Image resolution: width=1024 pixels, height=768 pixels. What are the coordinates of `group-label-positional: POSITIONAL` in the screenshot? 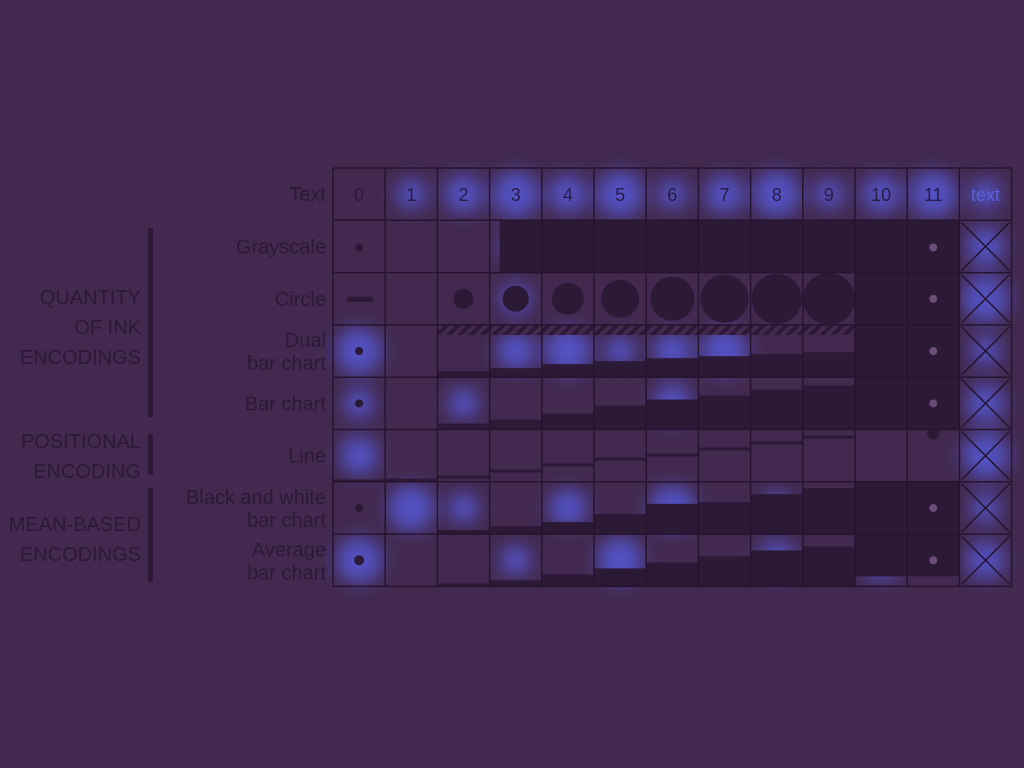 It's located at (81, 442).